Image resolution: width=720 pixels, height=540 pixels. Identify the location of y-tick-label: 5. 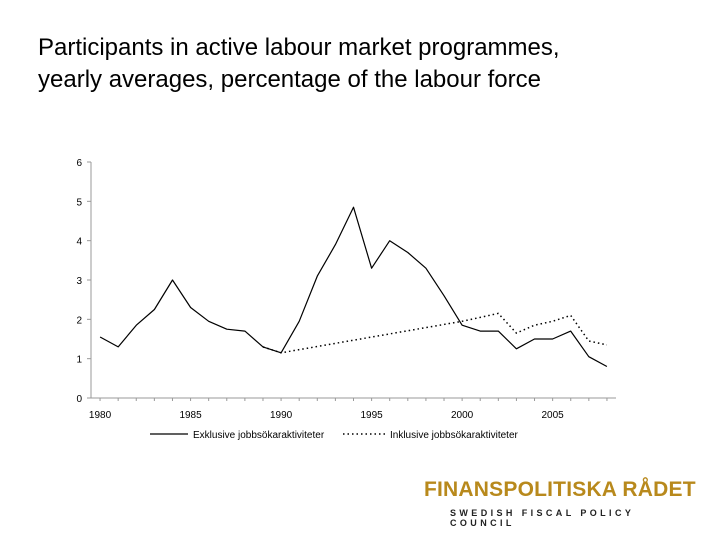
(79, 202).